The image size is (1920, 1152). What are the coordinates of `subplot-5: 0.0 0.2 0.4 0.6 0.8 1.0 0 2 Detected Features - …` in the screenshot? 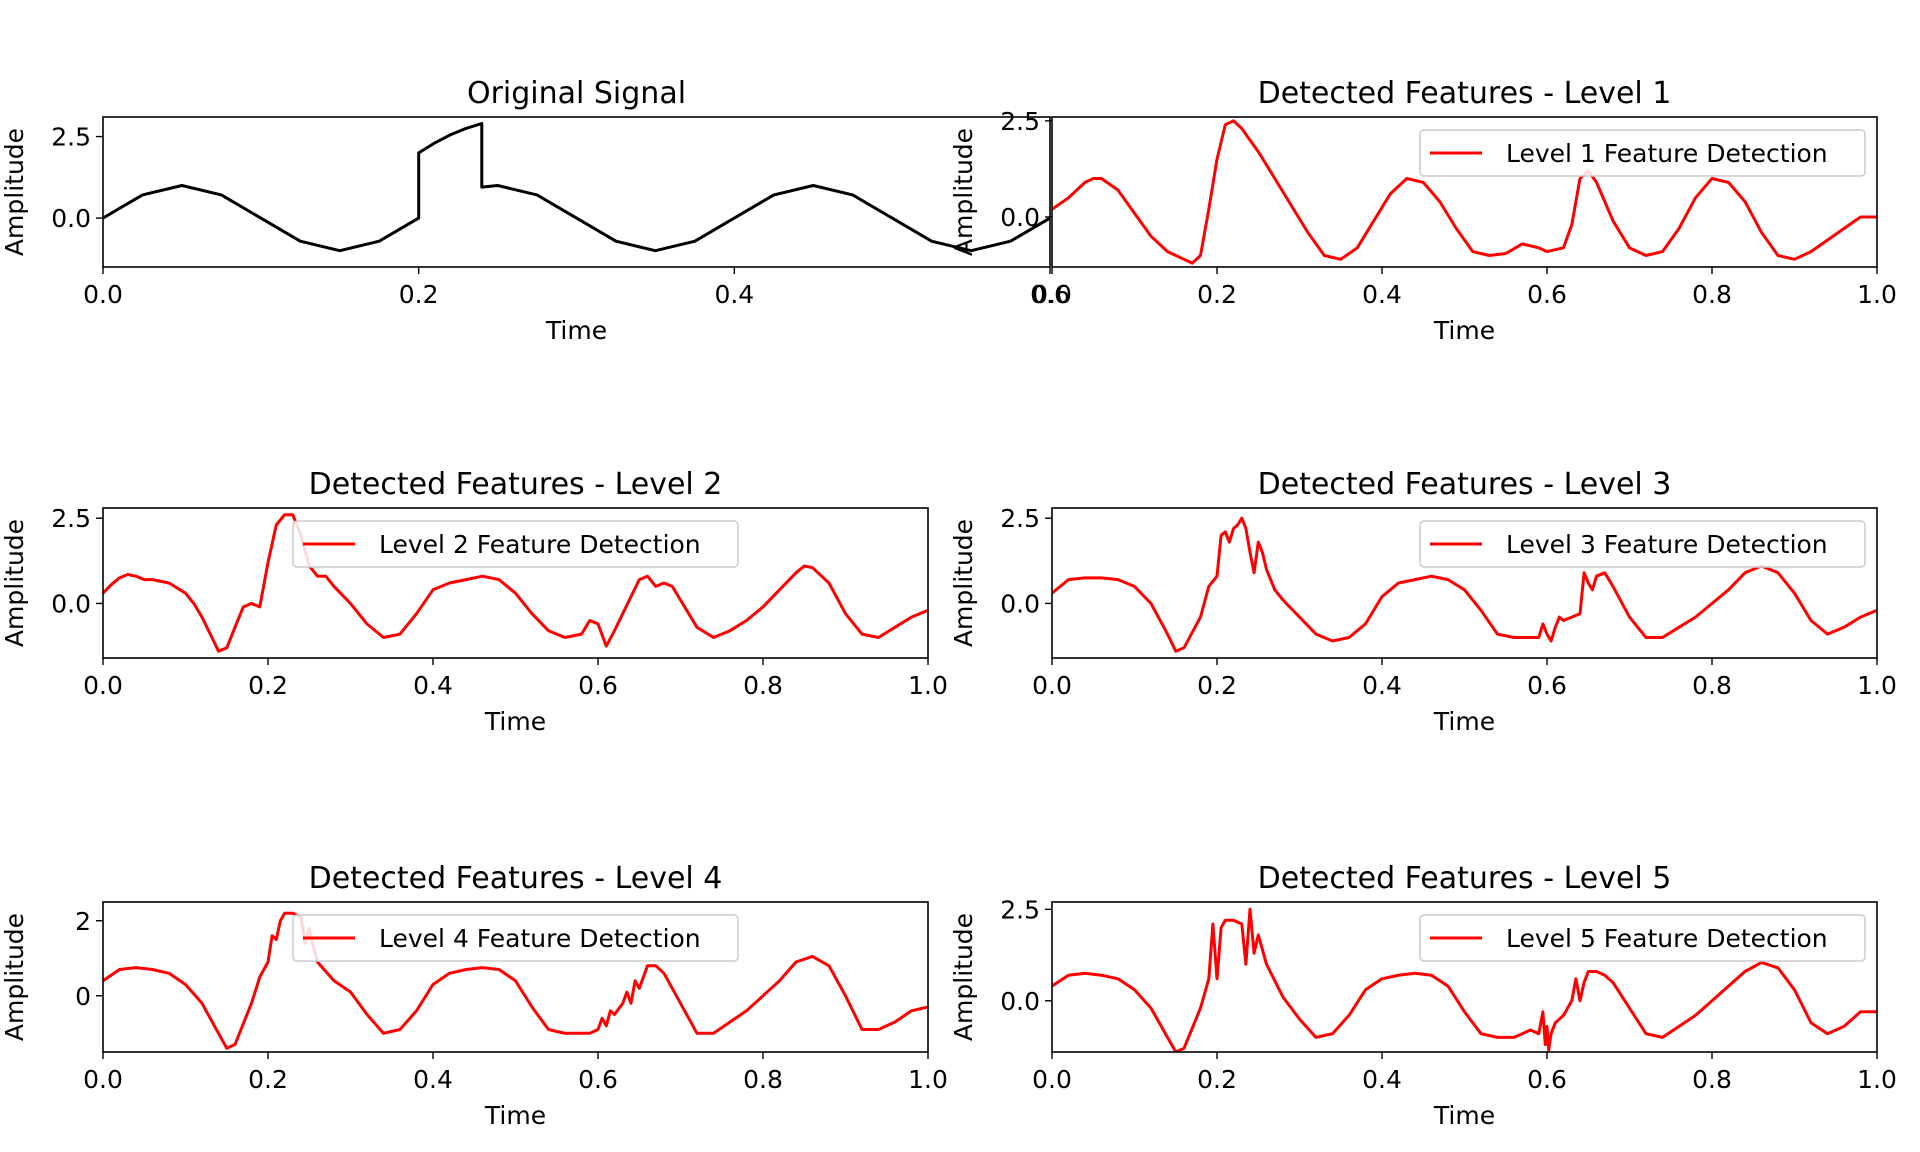 It's located at (474, 995).